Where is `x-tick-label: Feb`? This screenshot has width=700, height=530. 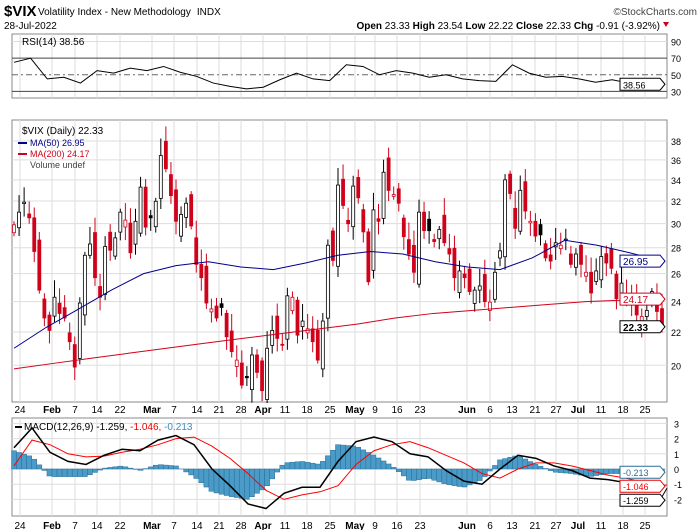 x-tick-label: Feb is located at coordinates (52, 525).